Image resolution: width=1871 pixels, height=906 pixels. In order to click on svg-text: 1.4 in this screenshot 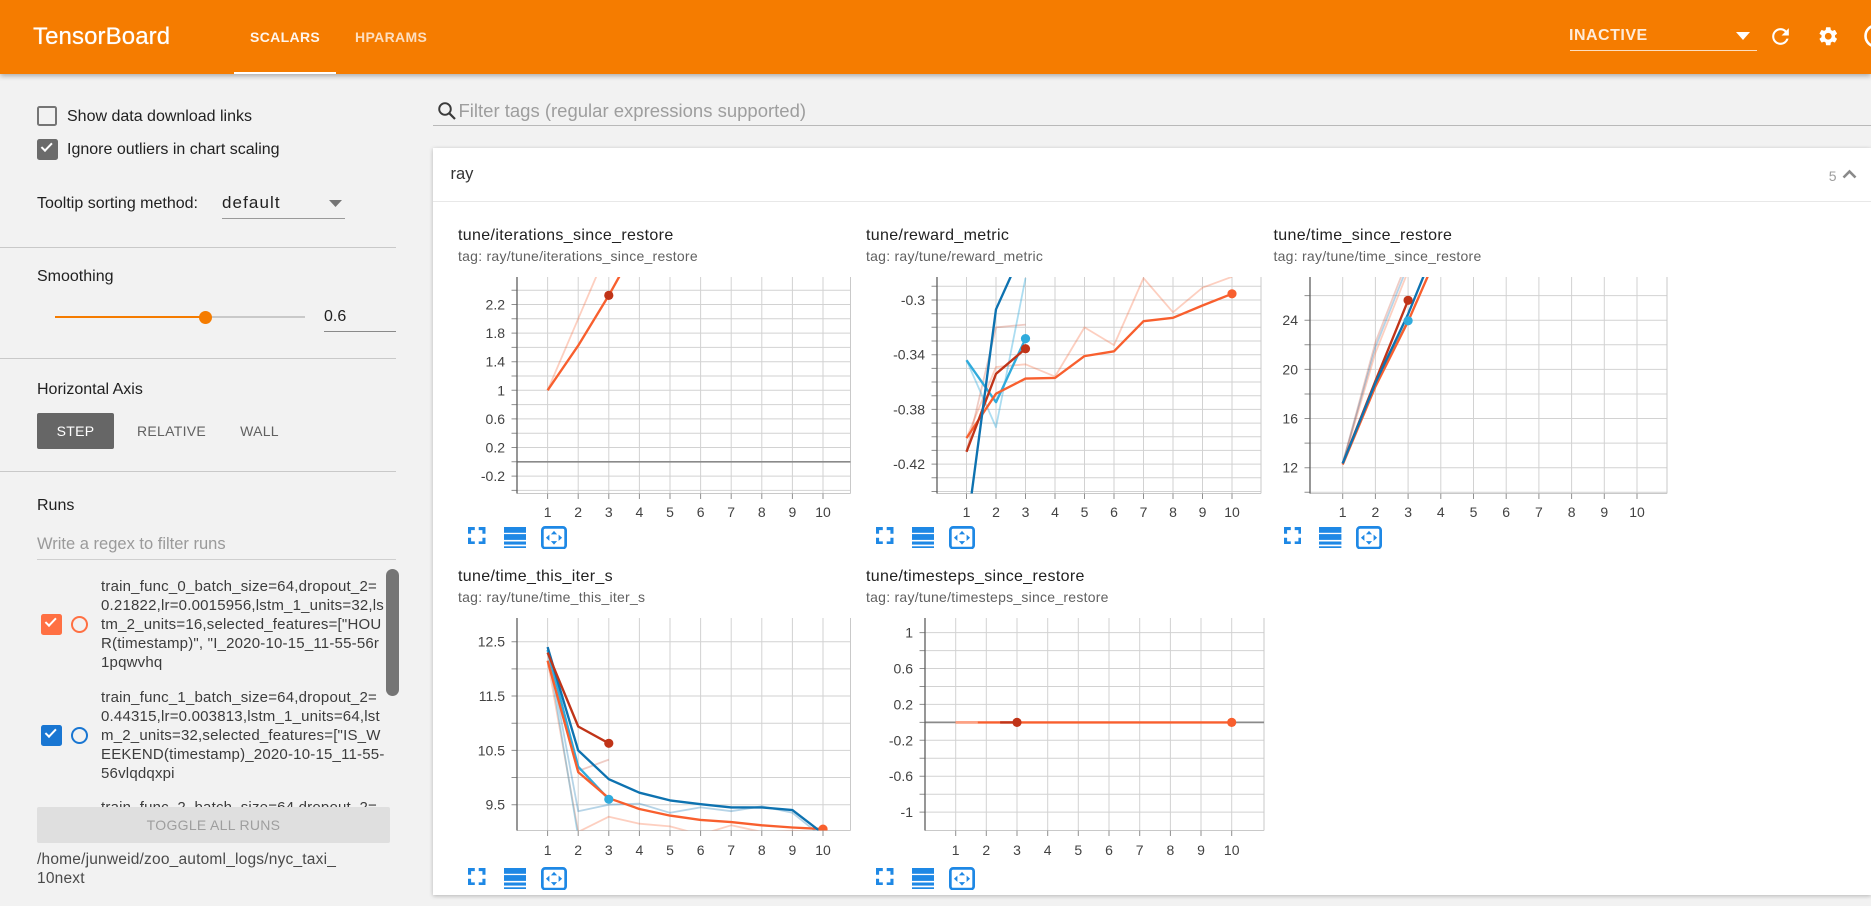, I will do `click(496, 362)`.